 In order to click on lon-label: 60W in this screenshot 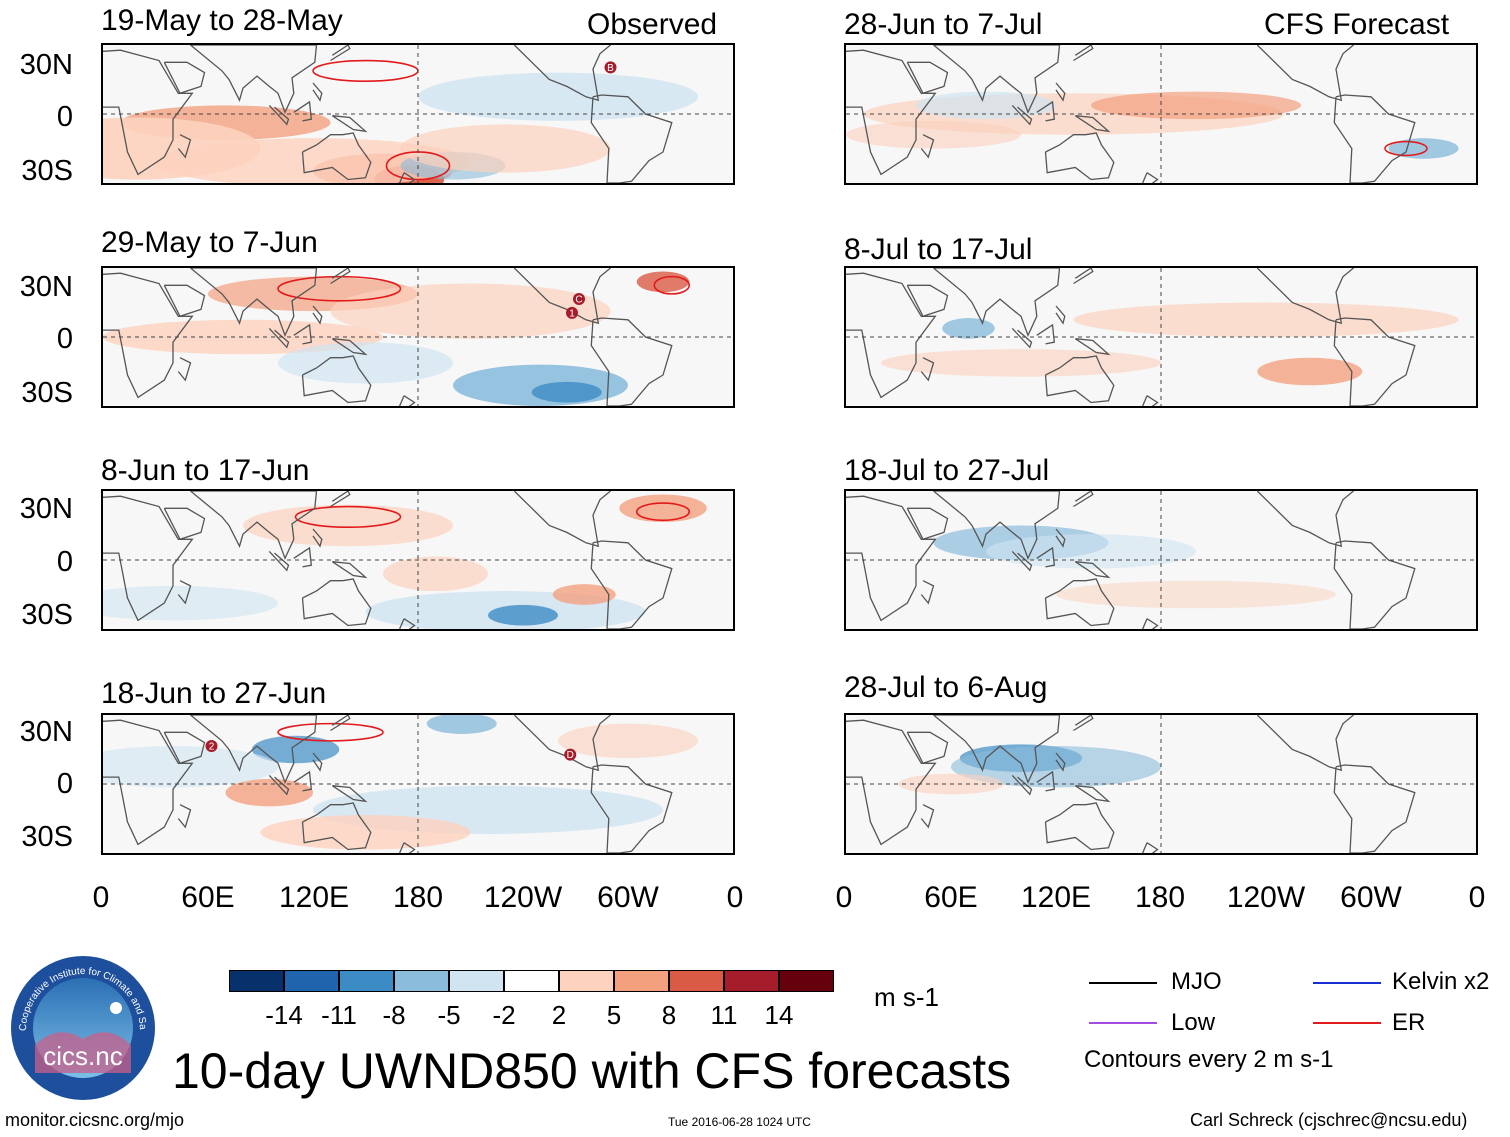, I will do `click(628, 897)`.